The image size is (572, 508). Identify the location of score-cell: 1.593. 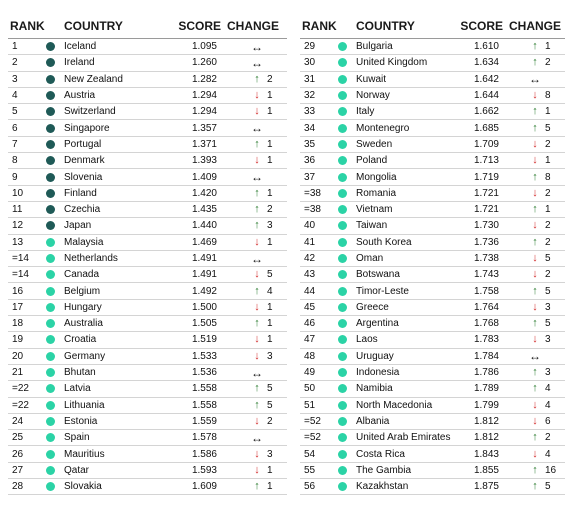
(204, 470).